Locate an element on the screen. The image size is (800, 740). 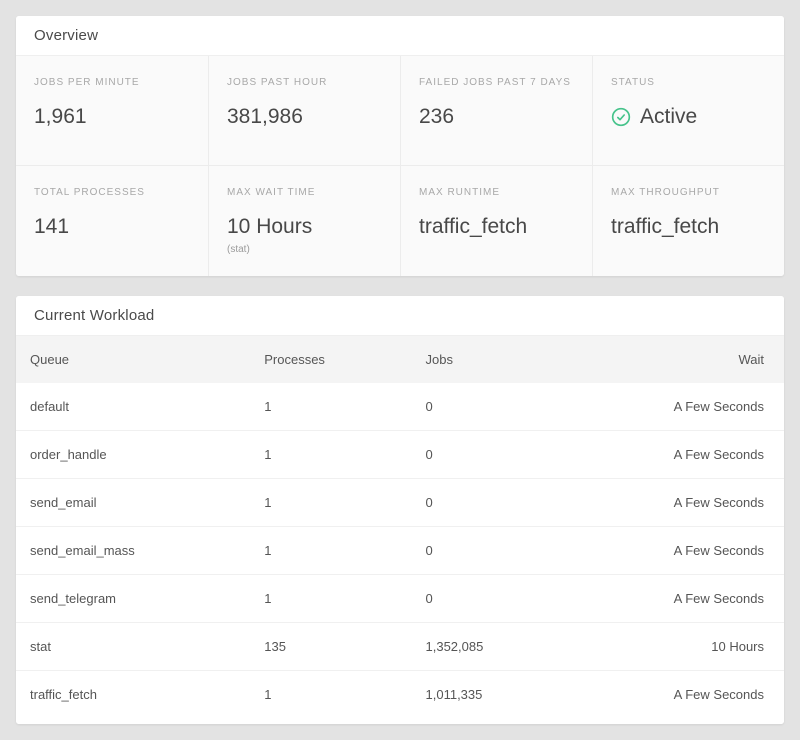
stat-label: FAILED JOBS PAST 7 DAYS is located at coordinates (495, 82).